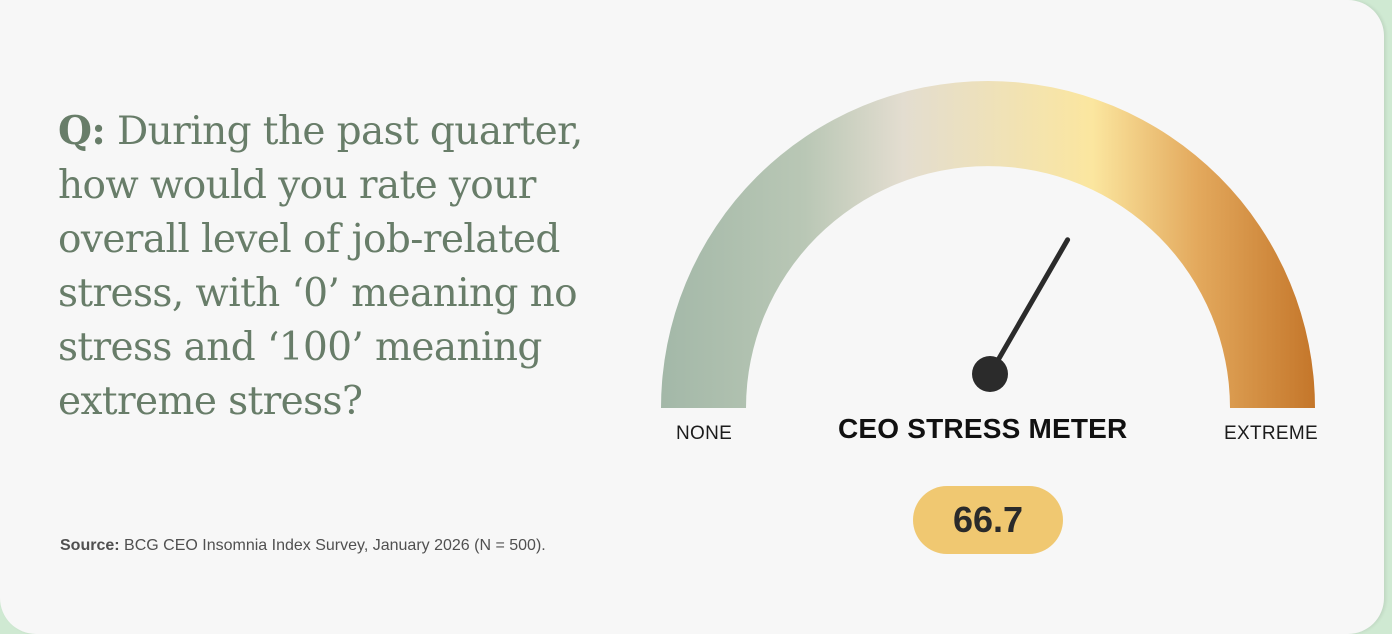  Describe the element at coordinates (704, 433) in the screenshot. I see `gauge-min-label: NONE` at that location.